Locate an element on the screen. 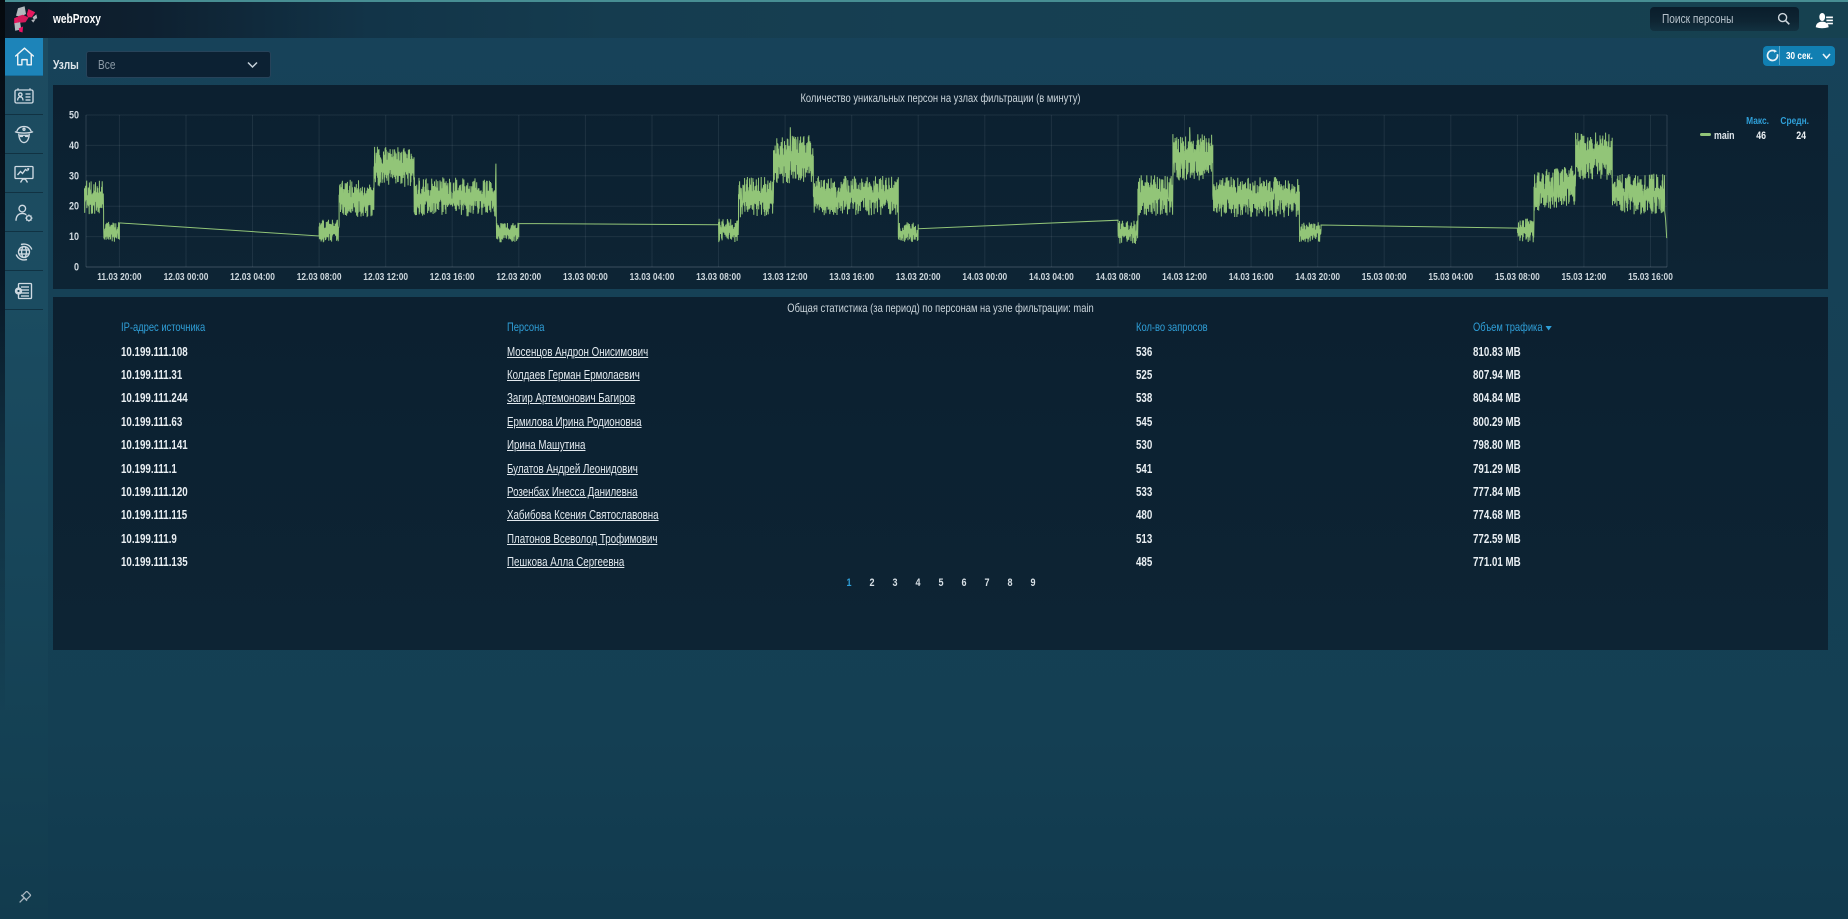  svg-text: 15.03 12:00 is located at coordinates (1583, 277).